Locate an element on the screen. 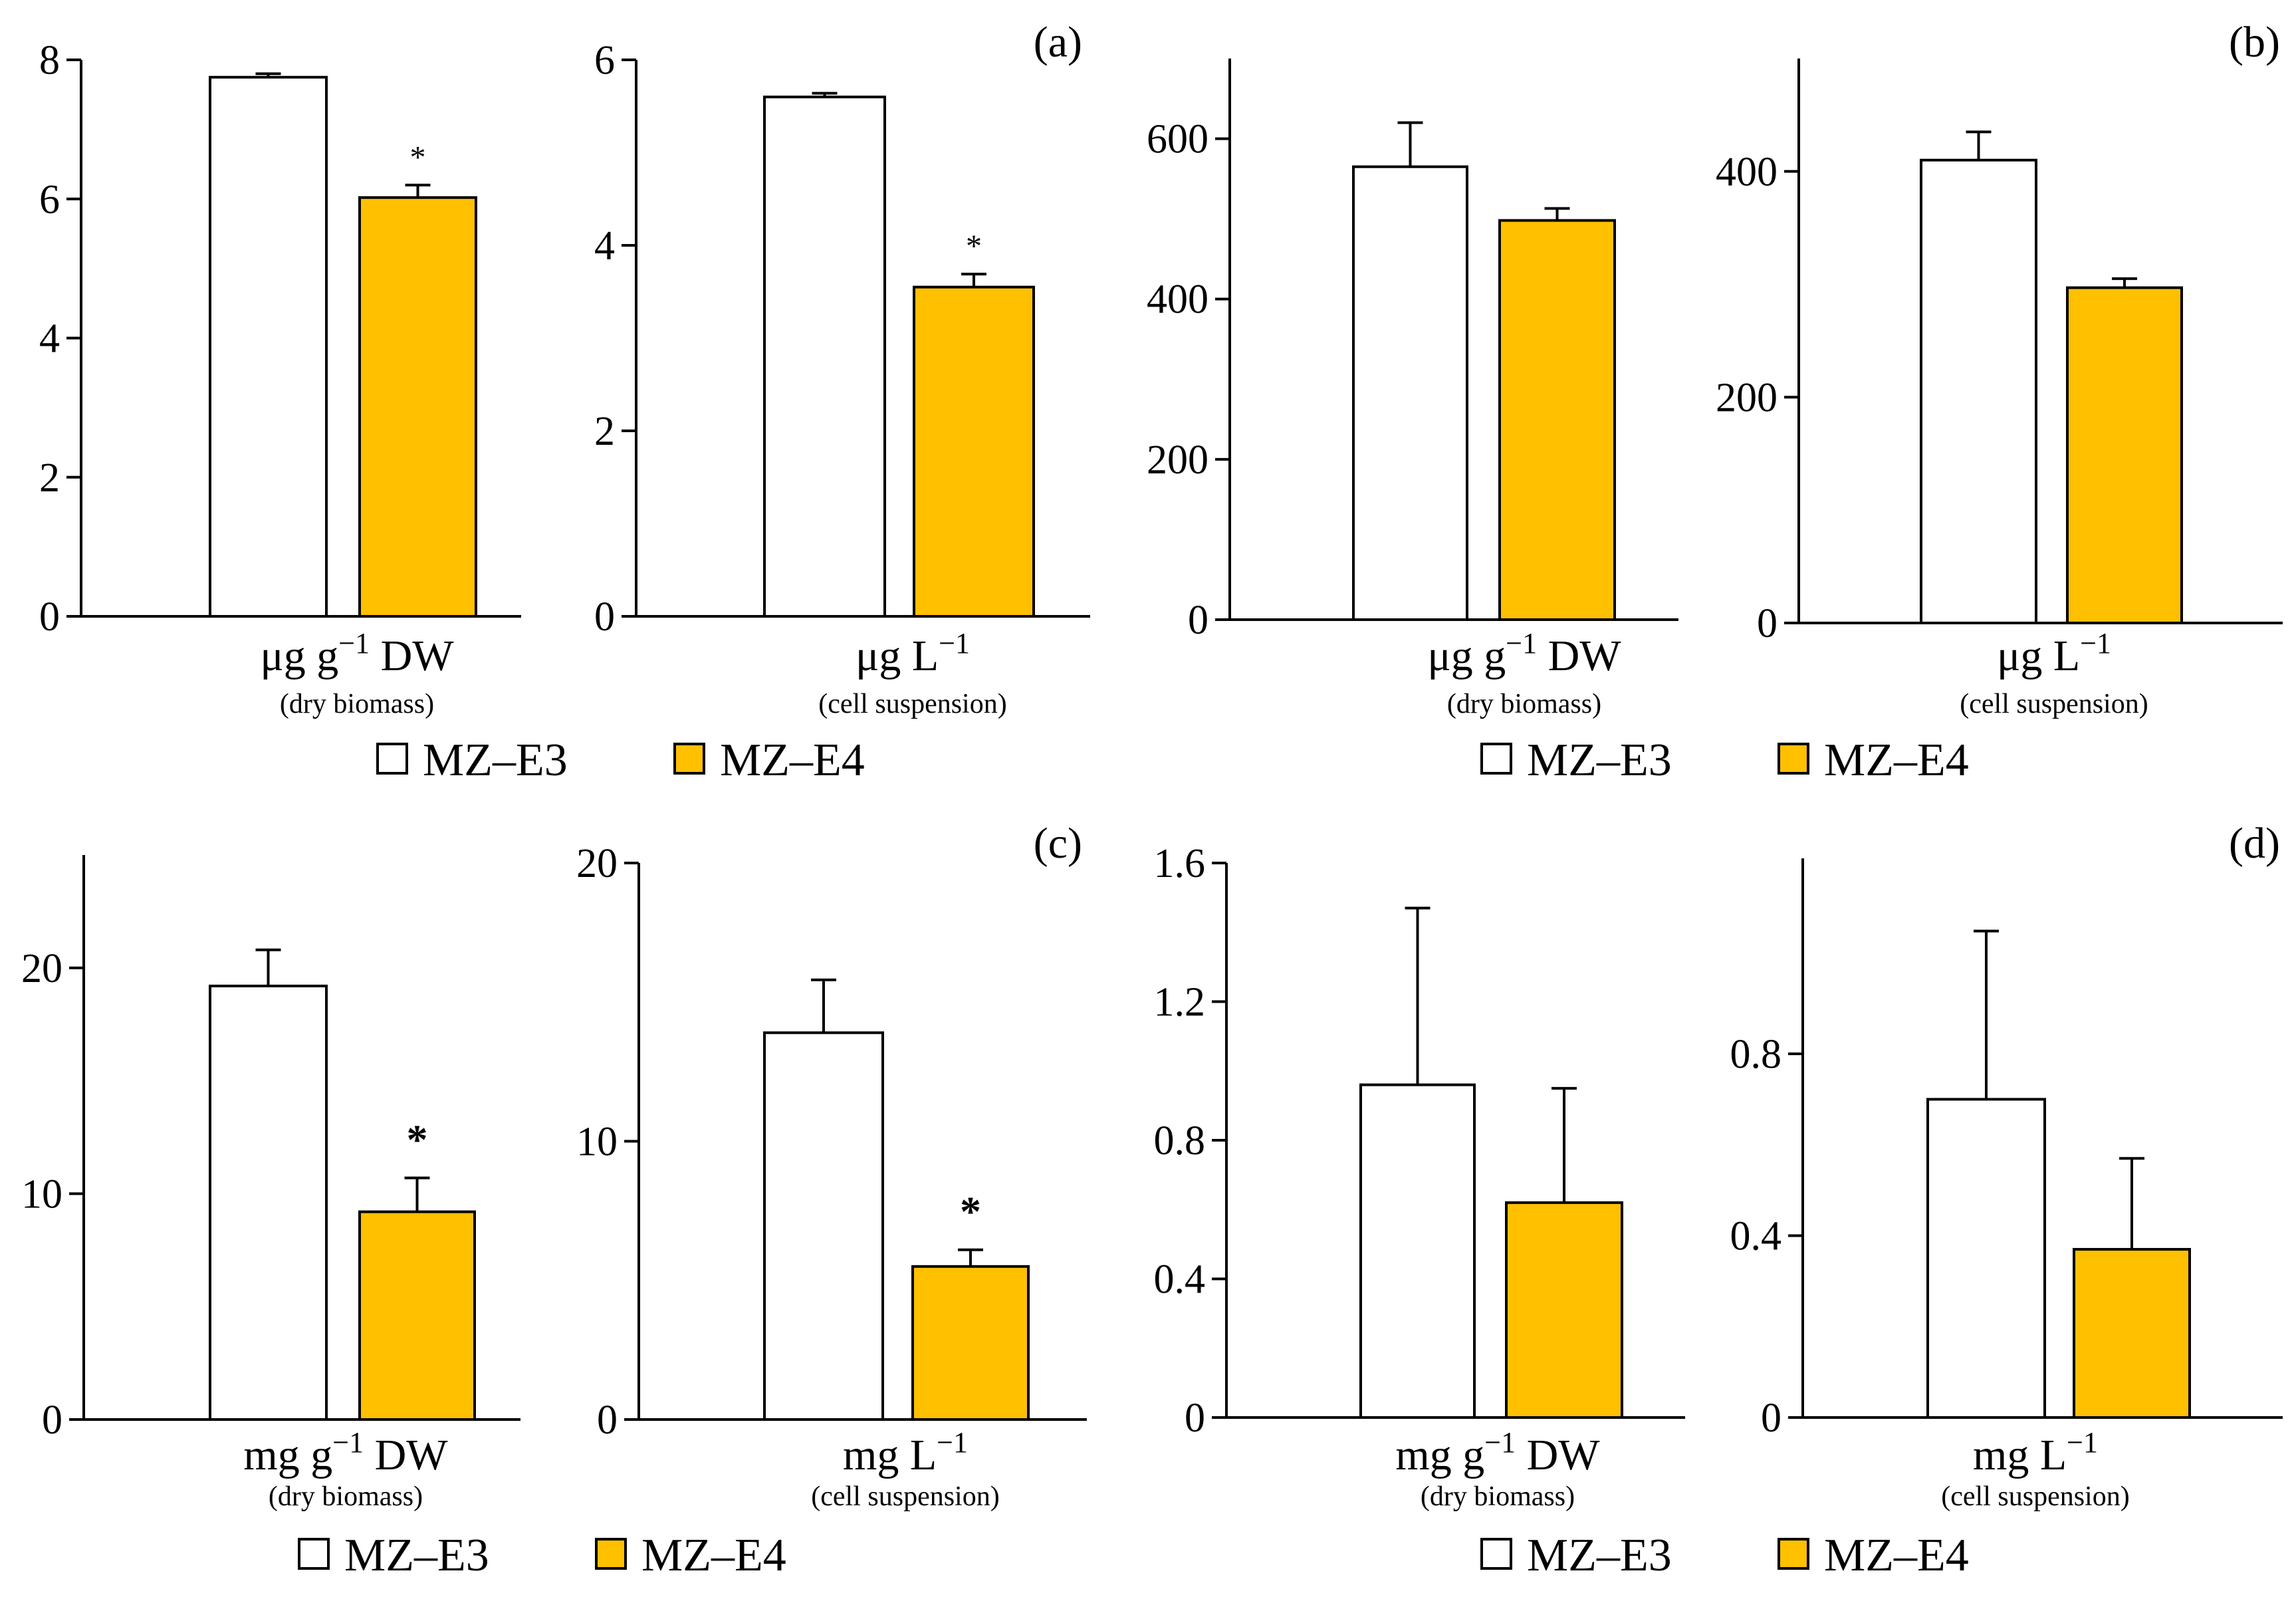  chart-d-left: 0 0.4 0.8 1.2 1.6 mg g−1 DW(dry biomass) is located at coordinates (1419, 1176).